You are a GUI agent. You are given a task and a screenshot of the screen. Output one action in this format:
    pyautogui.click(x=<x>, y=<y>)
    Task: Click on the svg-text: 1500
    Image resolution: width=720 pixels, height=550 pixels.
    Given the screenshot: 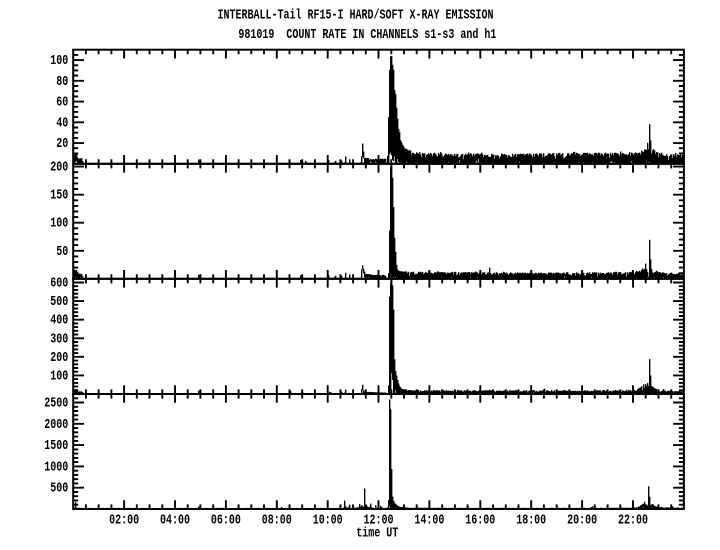 What is the action you would take?
    pyautogui.click(x=56, y=446)
    